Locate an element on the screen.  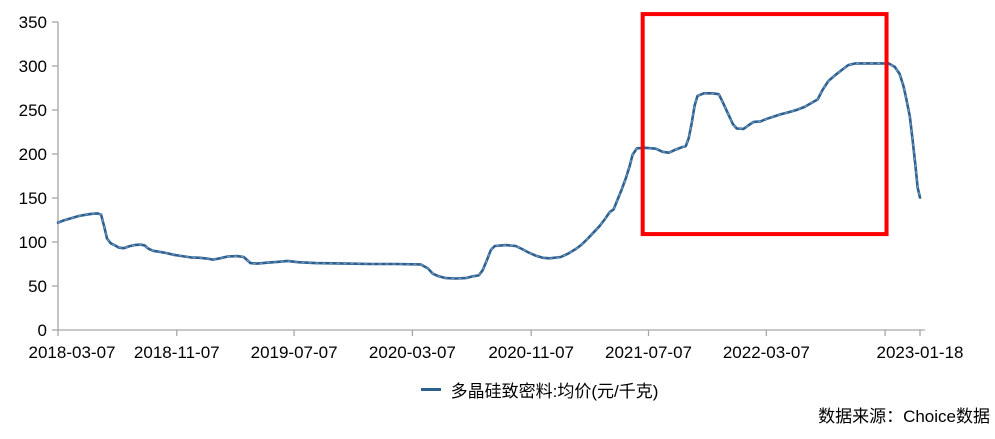
x-axis-label: 2020-03-07 is located at coordinates (412, 352).